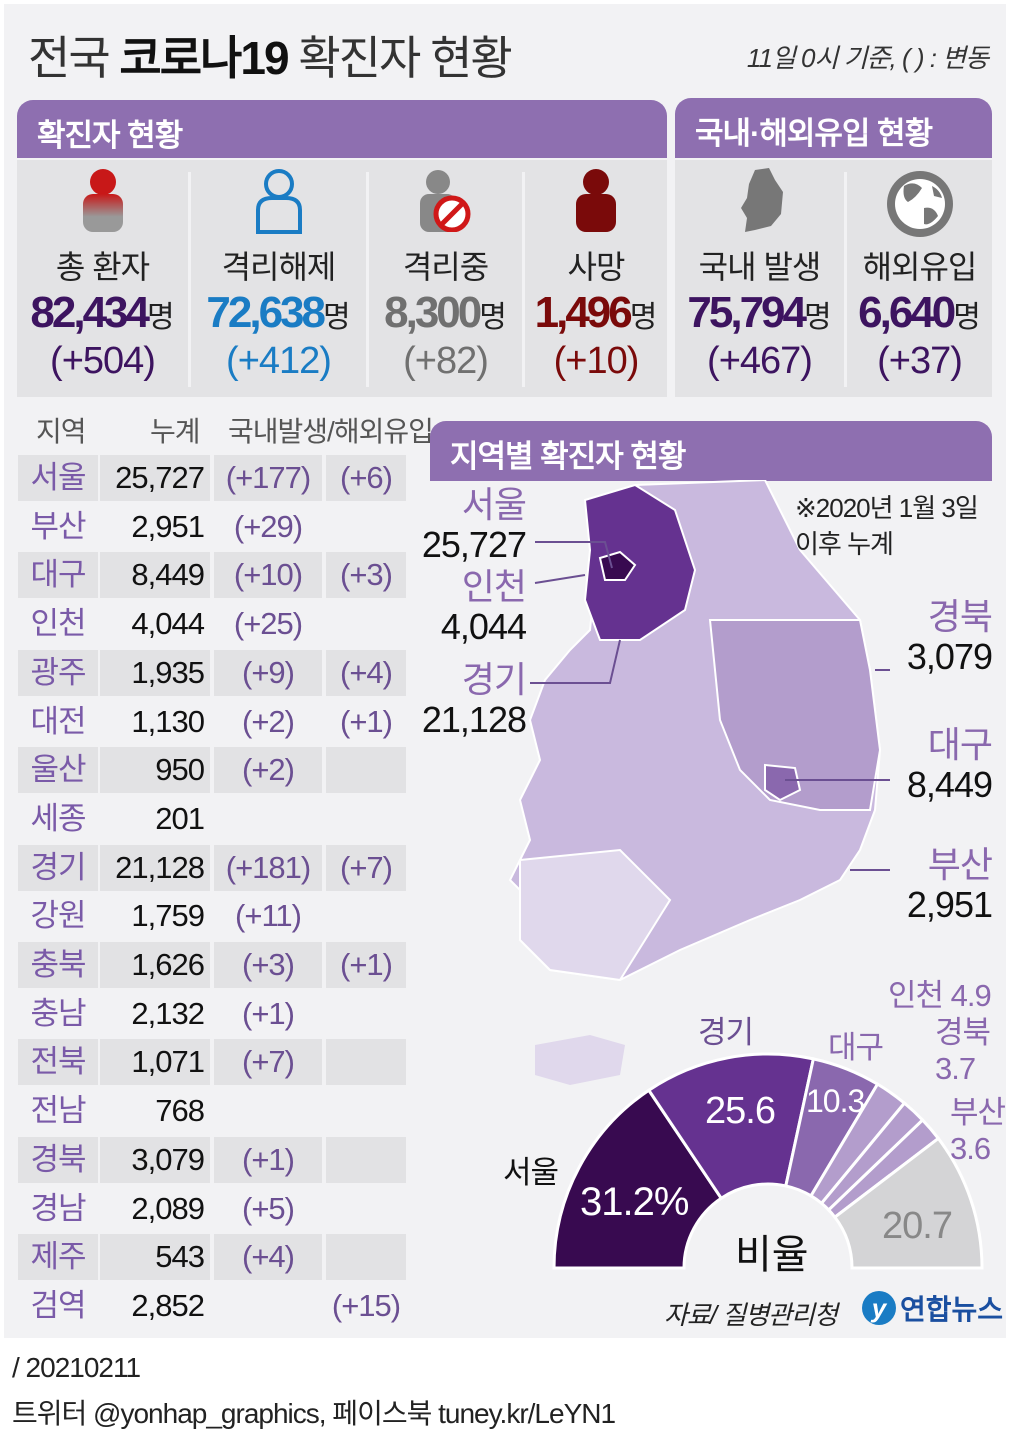 The width and height of the screenshot is (1010, 1445). I want to click on cell-overseas: (+1), so click(366, 721).